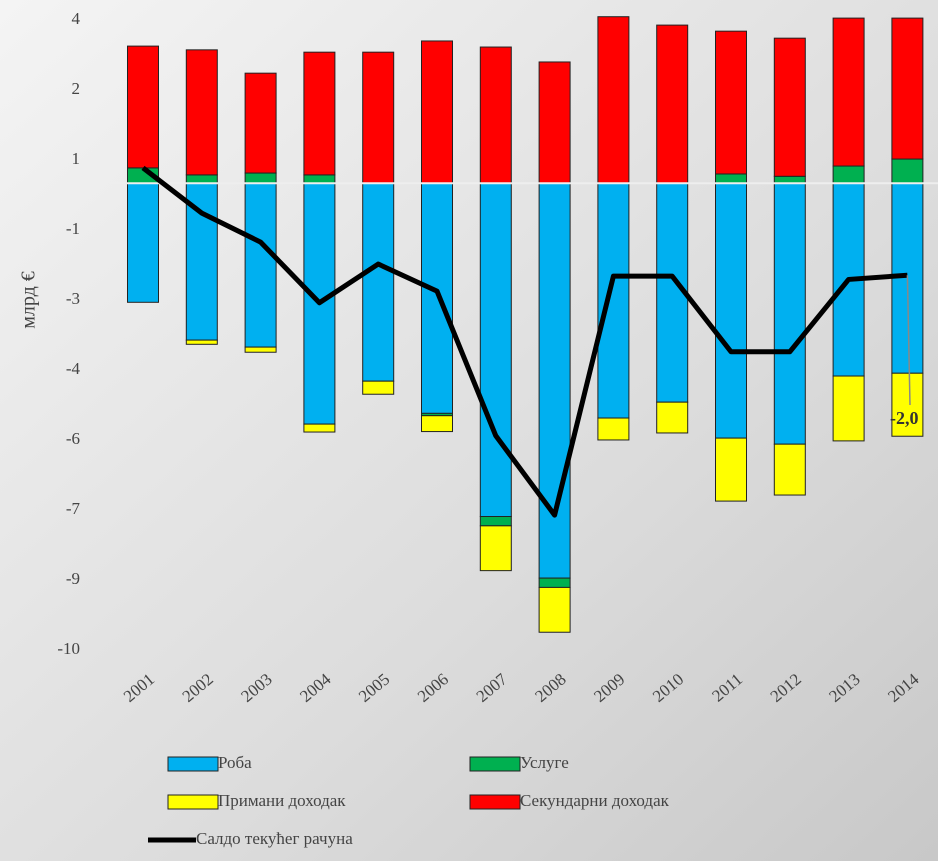 This screenshot has width=938, height=861. What do you see at coordinates (68, 648) in the screenshot?
I see `y-tick-label: -10` at bounding box center [68, 648].